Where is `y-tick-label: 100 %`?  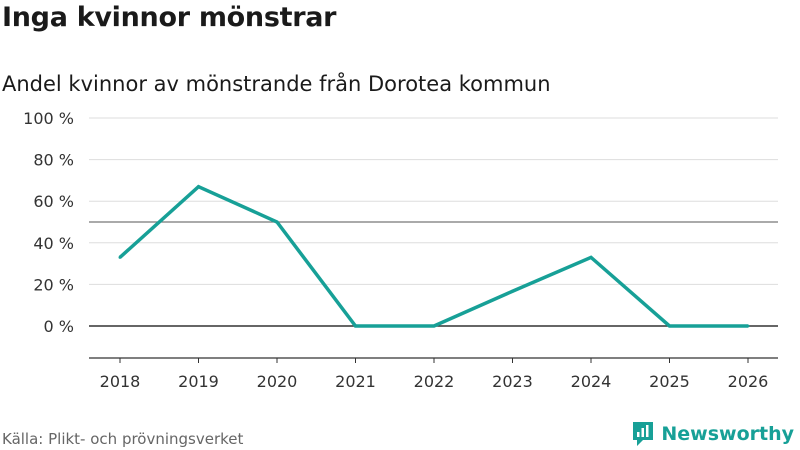
y-tick-label: 100 % is located at coordinates (48, 118).